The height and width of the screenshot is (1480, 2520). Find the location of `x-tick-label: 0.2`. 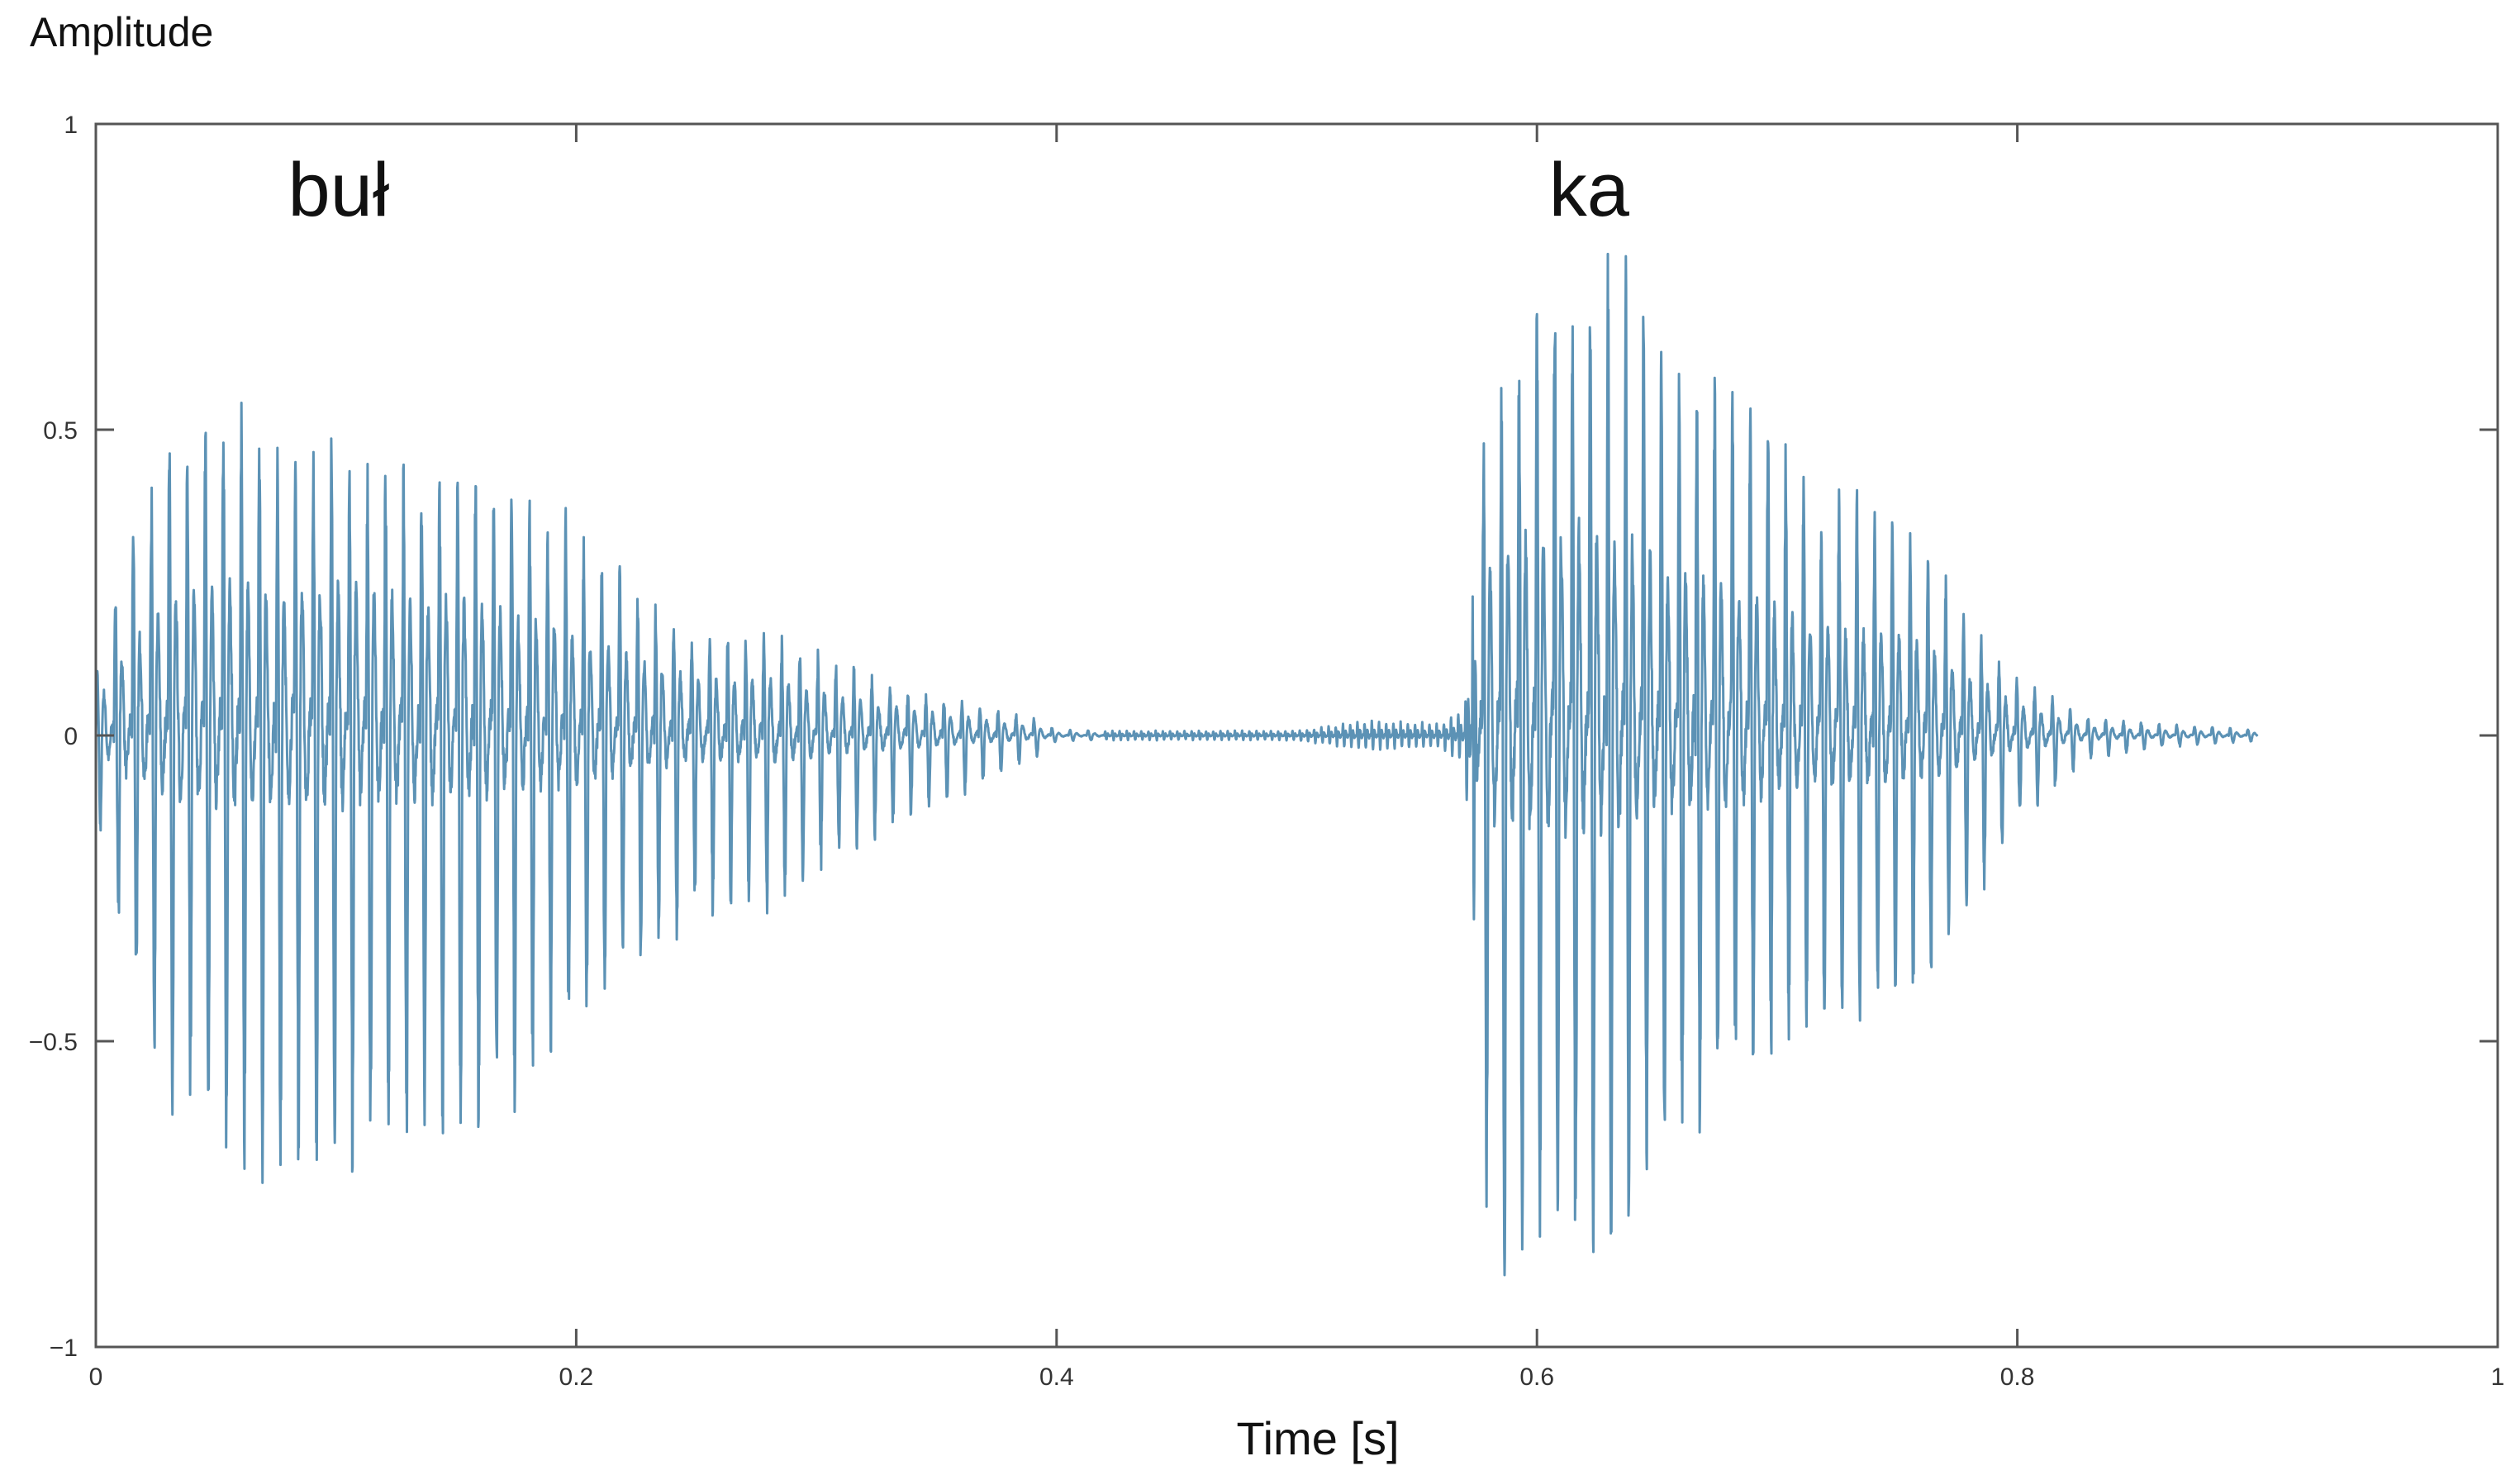

x-tick-label: 0.2 is located at coordinates (576, 1377).